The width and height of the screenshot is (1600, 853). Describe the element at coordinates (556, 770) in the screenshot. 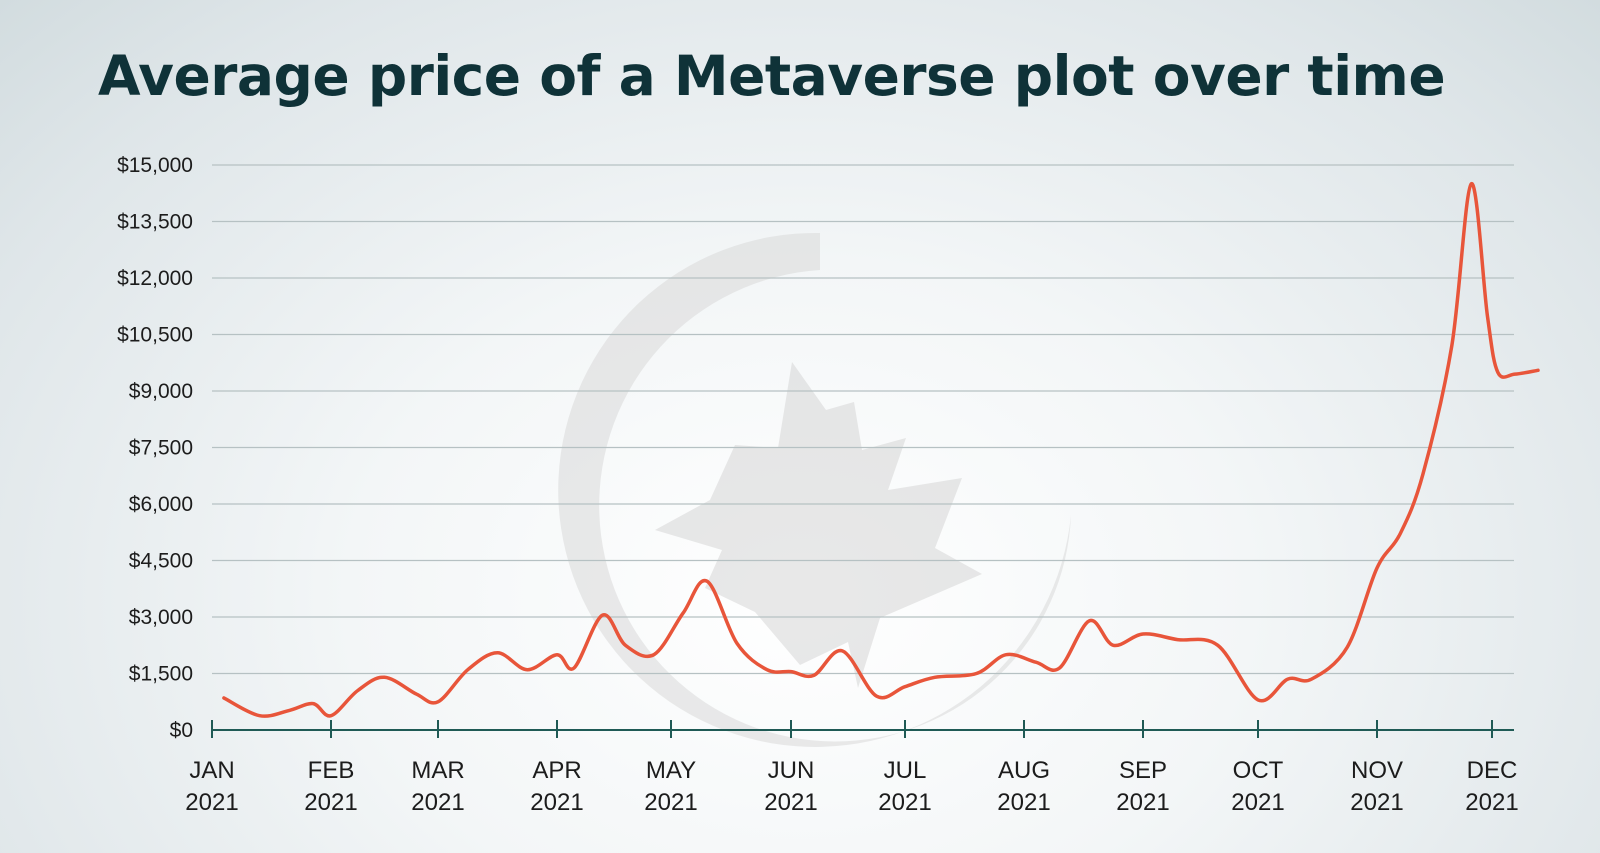

I see `x-tick-label-month: APR` at that location.